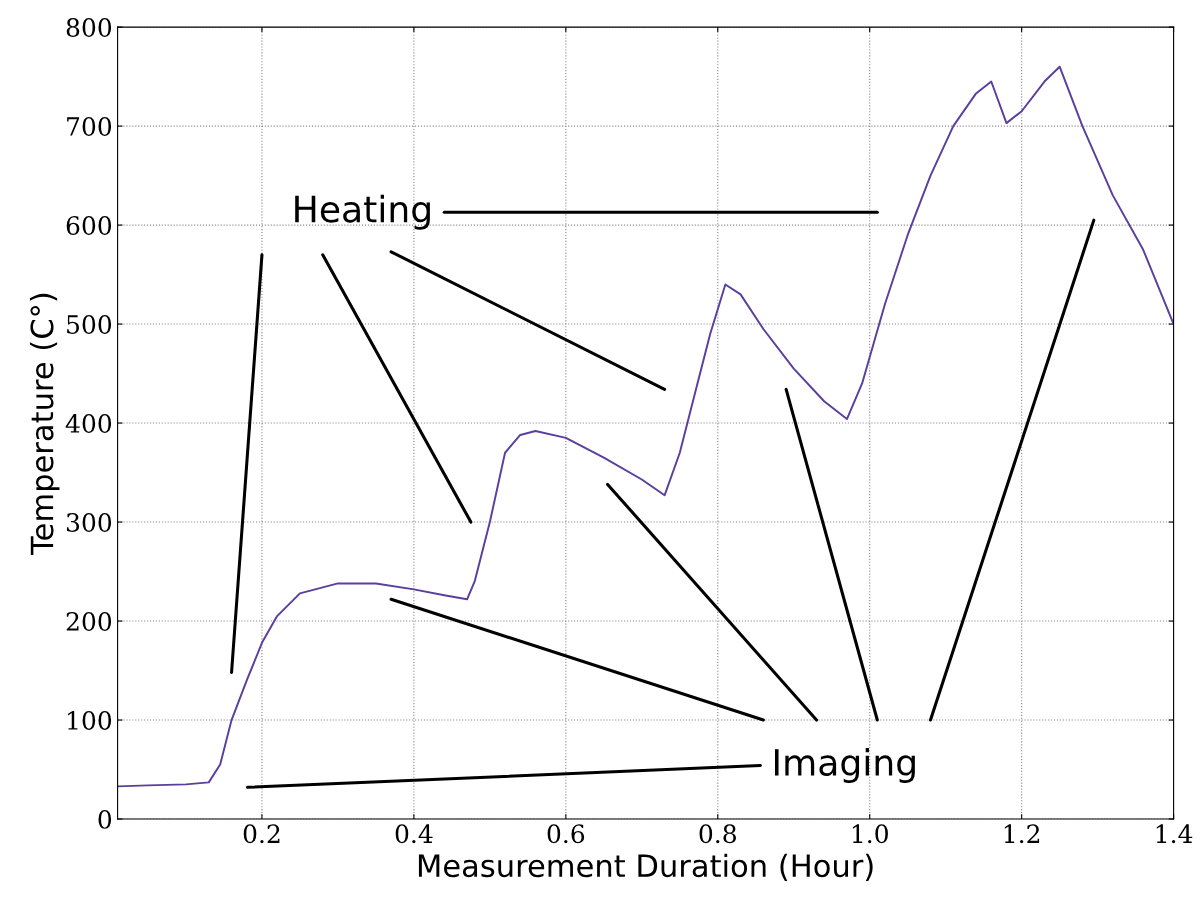 Image resolution: width=1200 pixels, height=903 pixels. What do you see at coordinates (89, 324) in the screenshot?
I see `y-tick-label: 500` at bounding box center [89, 324].